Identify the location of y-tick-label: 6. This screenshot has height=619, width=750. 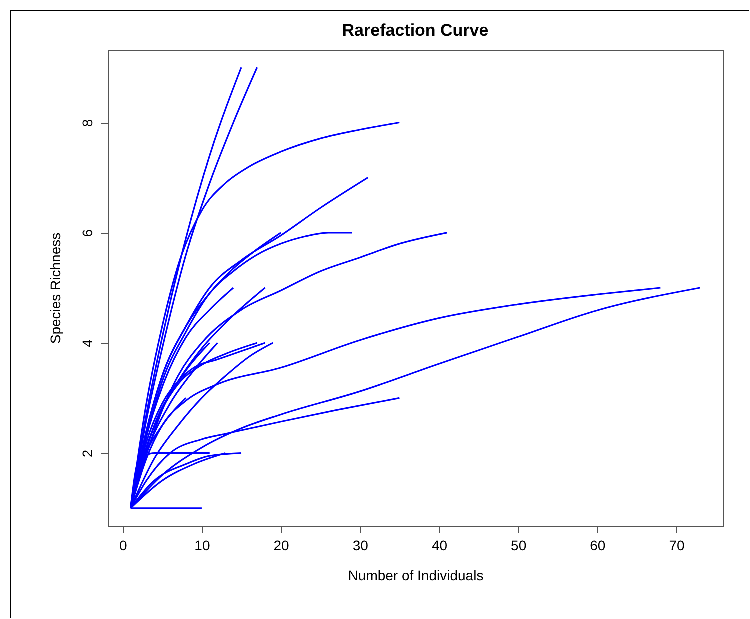
(88, 233).